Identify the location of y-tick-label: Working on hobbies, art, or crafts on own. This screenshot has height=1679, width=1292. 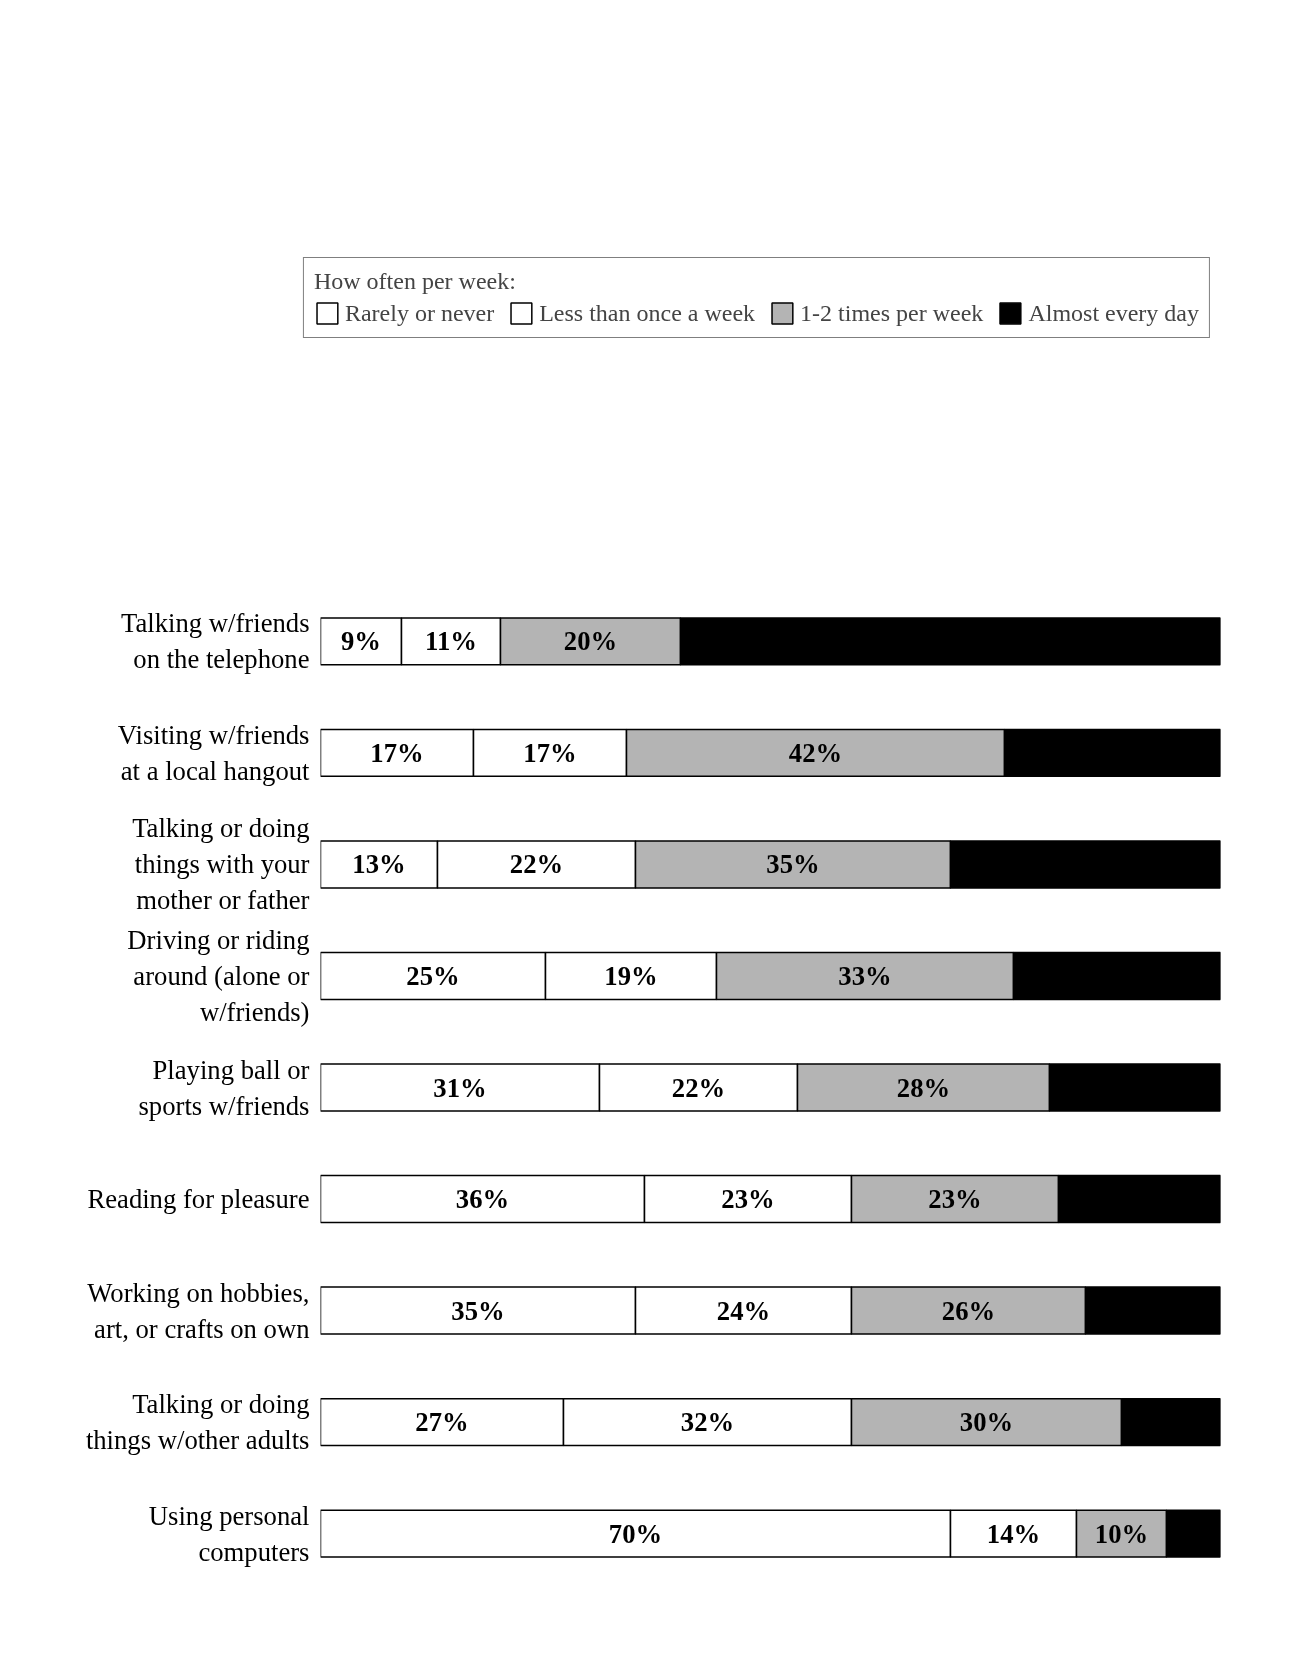
(198, 1310).